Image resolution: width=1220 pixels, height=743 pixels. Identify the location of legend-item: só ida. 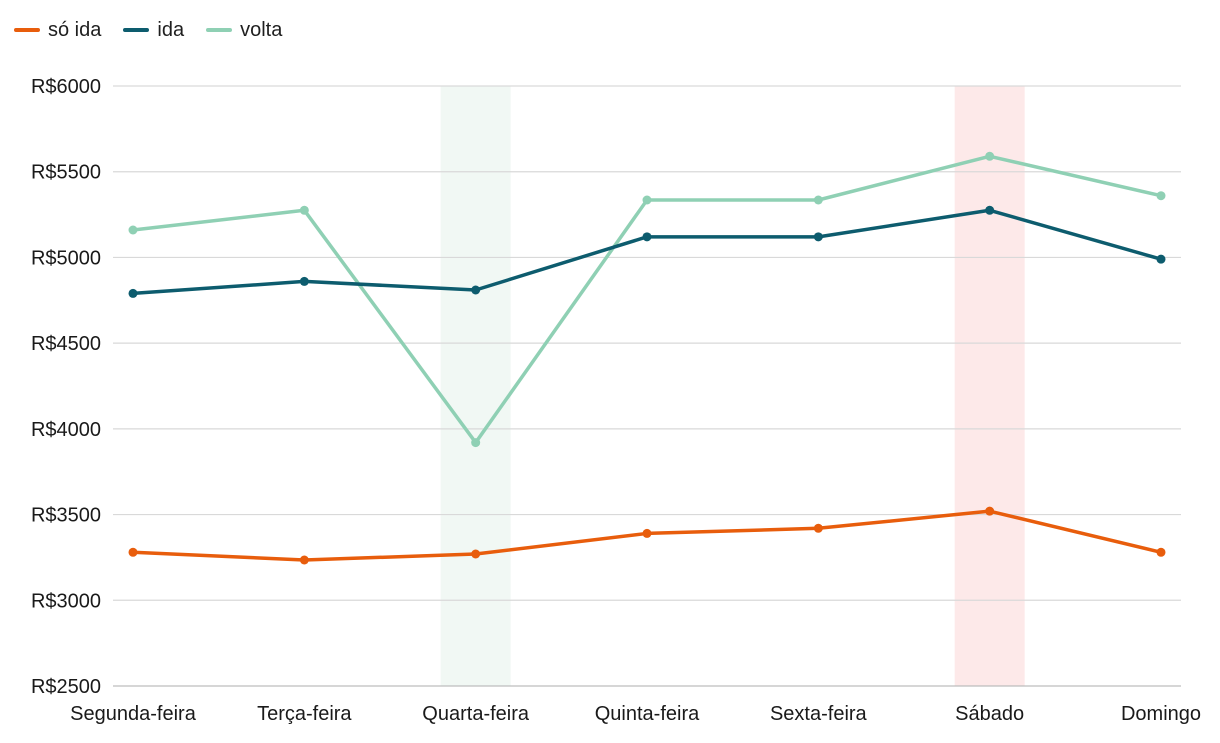
(57, 30).